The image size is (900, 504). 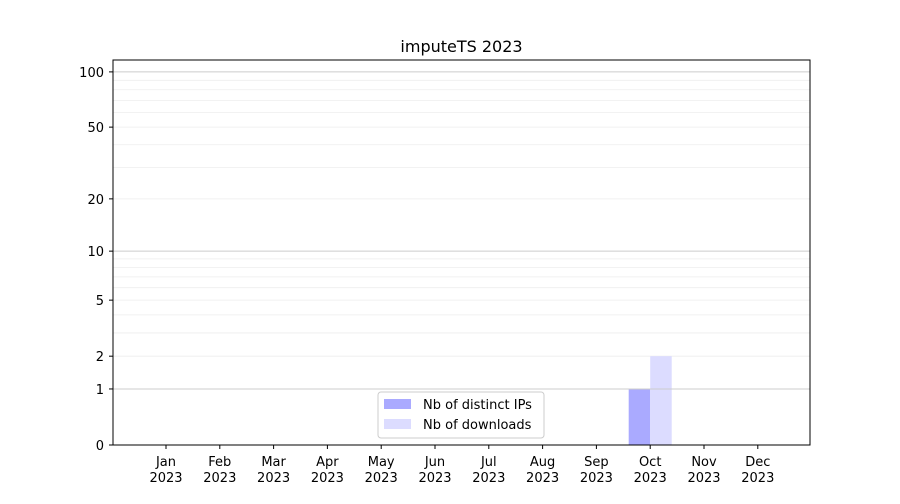 What do you see at coordinates (165, 462) in the screenshot?
I see `x-tick-label: Jan` at bounding box center [165, 462].